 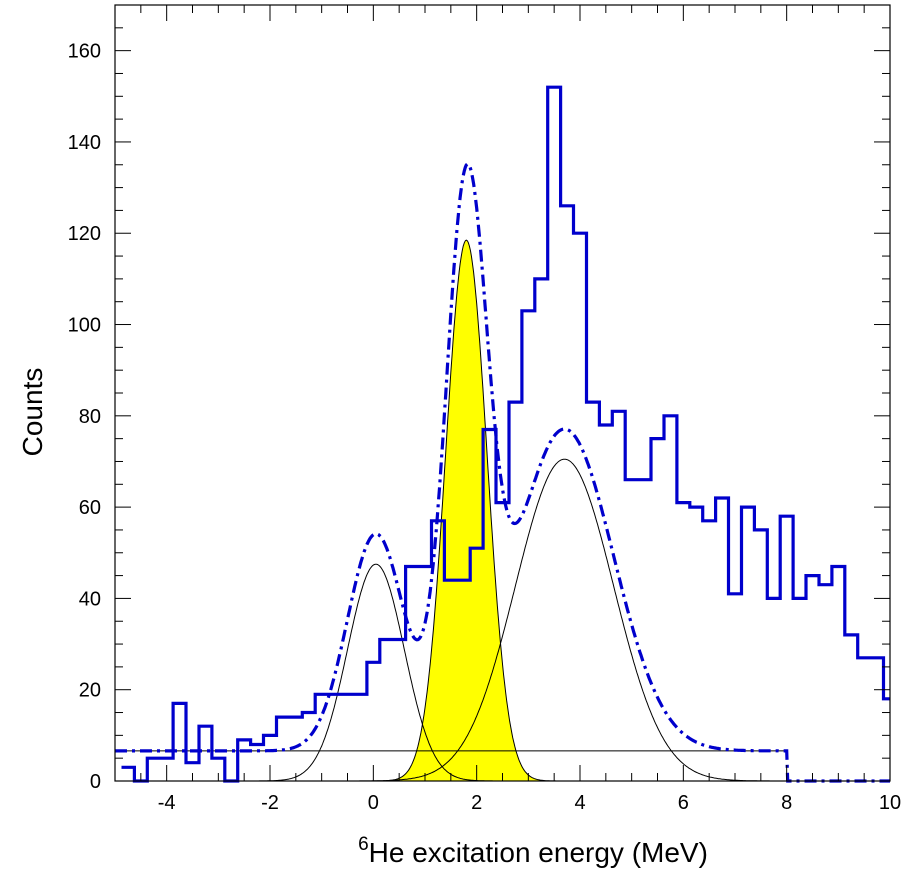 I want to click on x-tick-label: 10, so click(x=890, y=803).